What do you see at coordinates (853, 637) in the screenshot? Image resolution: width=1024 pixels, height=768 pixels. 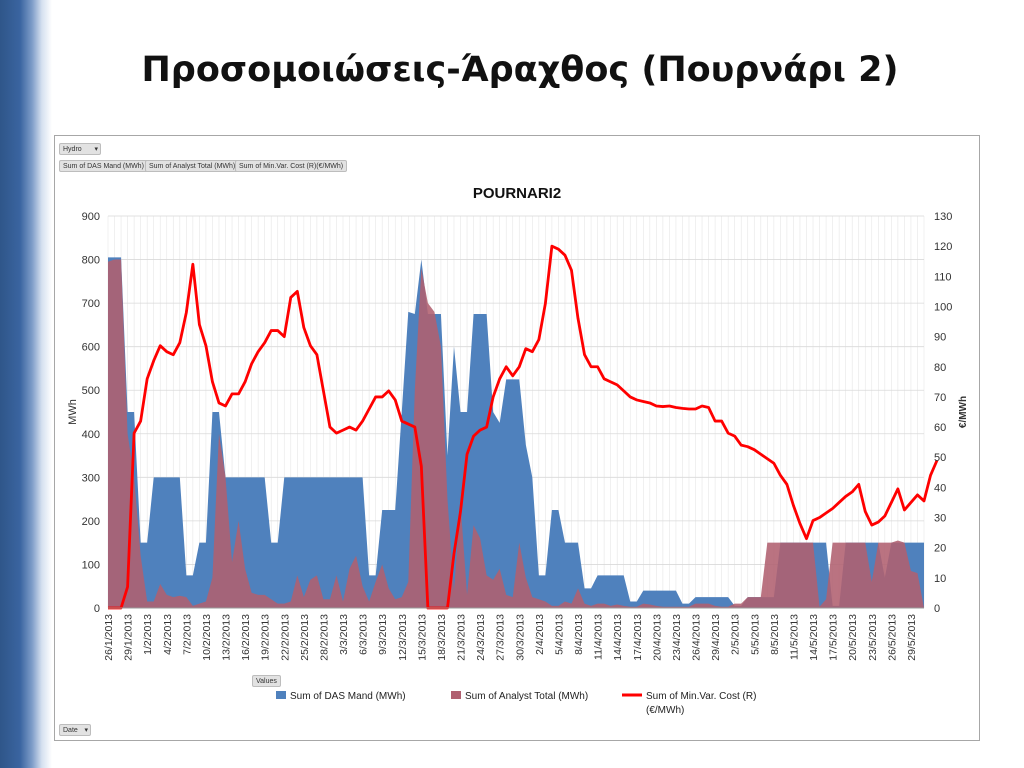 I see `x-tick-label: 20/5/2013` at bounding box center [853, 637].